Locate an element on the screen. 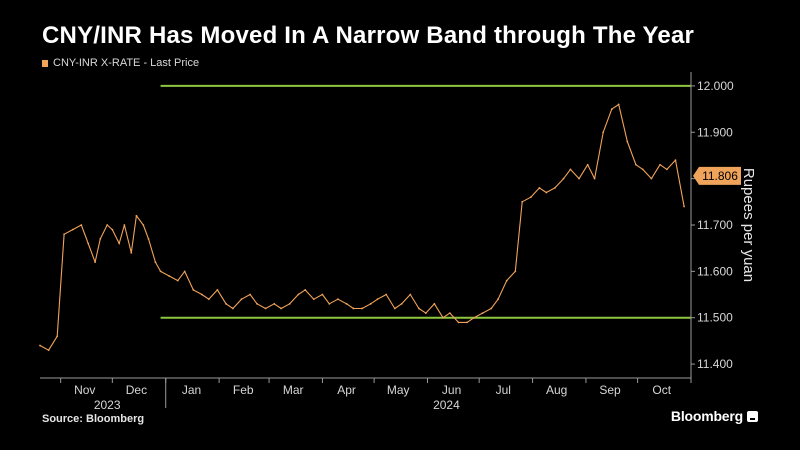  y-tick-label: 11.400 is located at coordinates (715, 364).